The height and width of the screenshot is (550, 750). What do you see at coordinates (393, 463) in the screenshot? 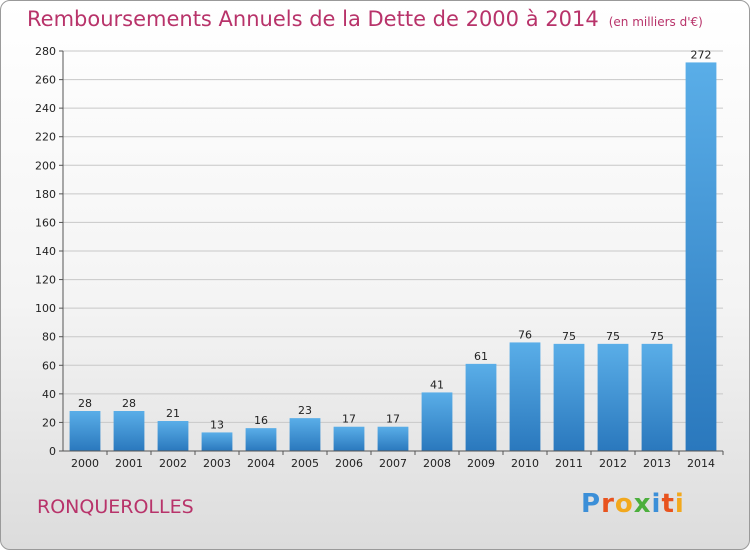
I see `x-tick-label: 2007` at bounding box center [393, 463].